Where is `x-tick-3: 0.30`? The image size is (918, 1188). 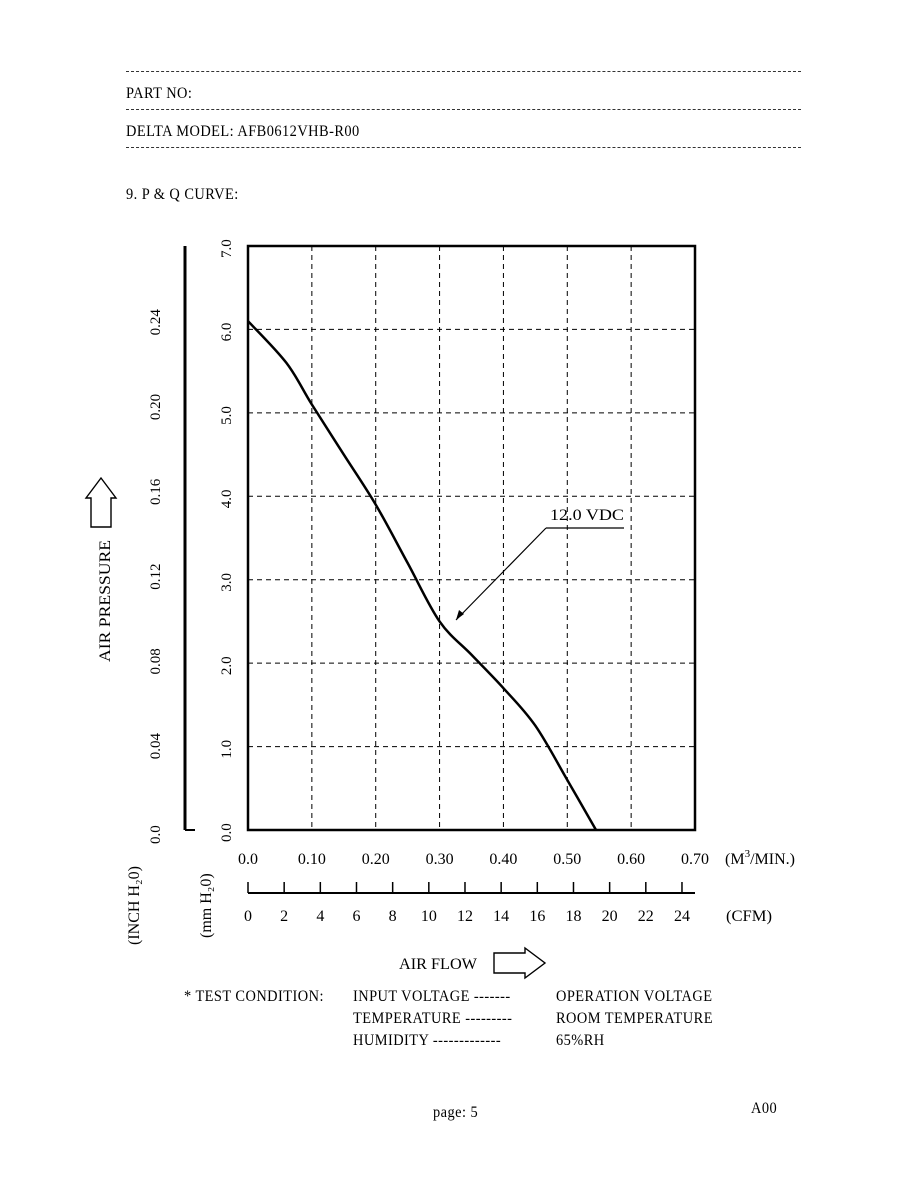
x-tick-3: 0.30 is located at coordinates (440, 859).